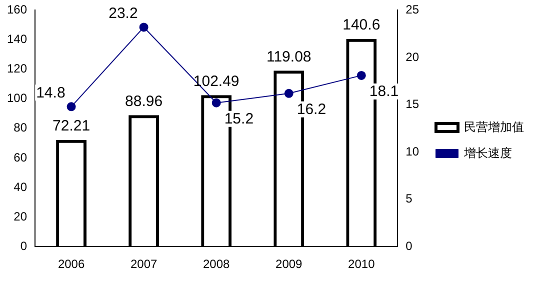 The image size is (542, 291). I want to click on y2-tick-label: 20, so click(413, 57).